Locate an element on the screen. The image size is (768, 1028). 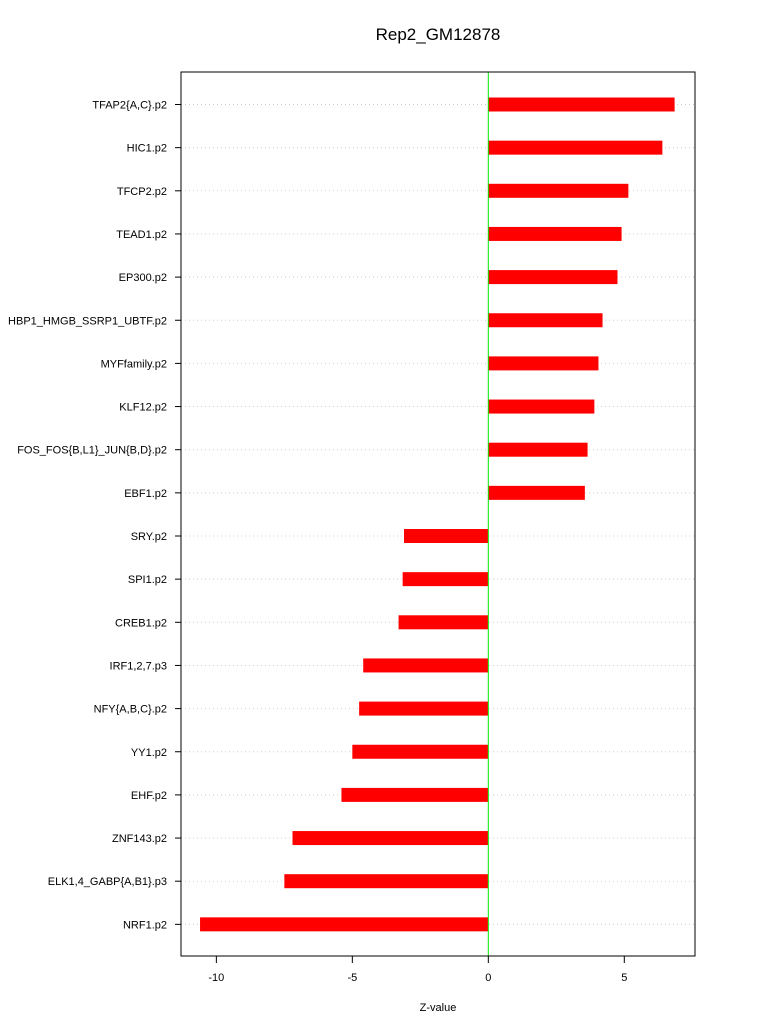
x-tick-label: 0 is located at coordinates (488, 978).